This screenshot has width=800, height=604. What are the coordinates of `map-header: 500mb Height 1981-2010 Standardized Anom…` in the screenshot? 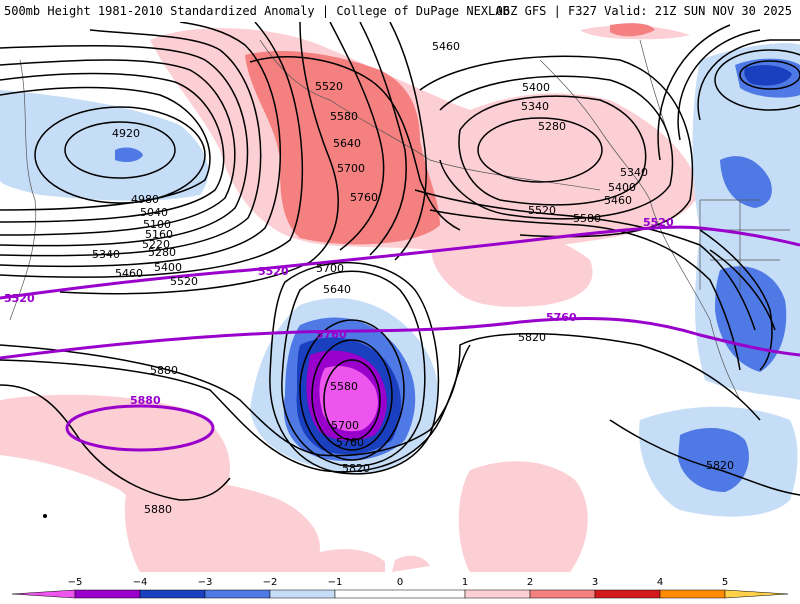 It's located at (400, 11).